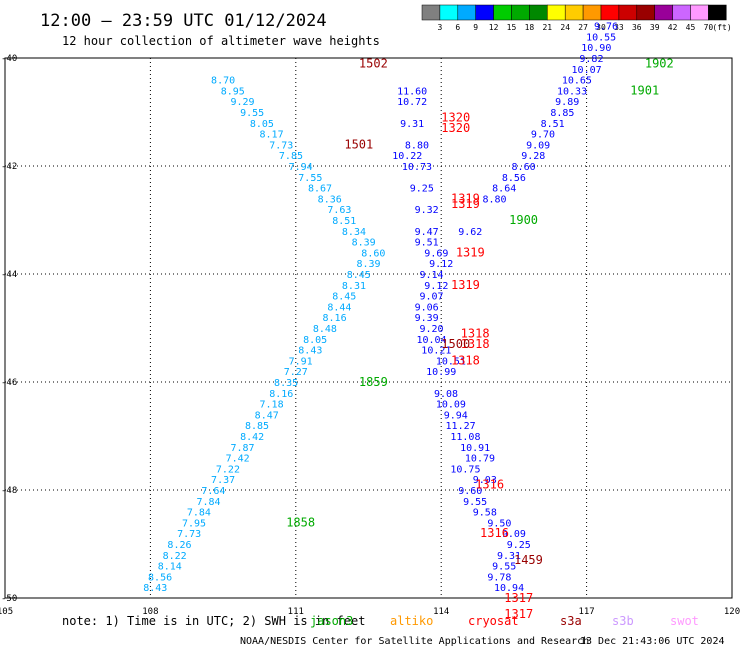 Image resolution: width=740 pixels, height=650 pixels. Describe the element at coordinates (586, 612) in the screenshot. I see `x-tick-label: 117` at that location.